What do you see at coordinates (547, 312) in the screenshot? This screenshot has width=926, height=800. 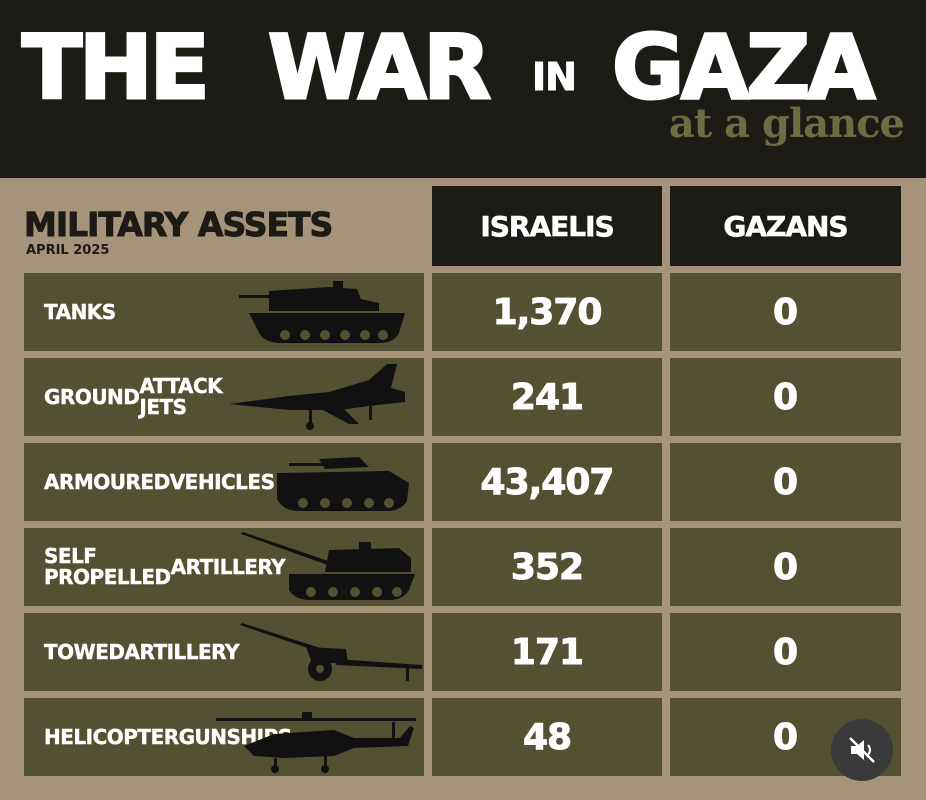 I see `israelis-value: 1,370` at bounding box center [547, 312].